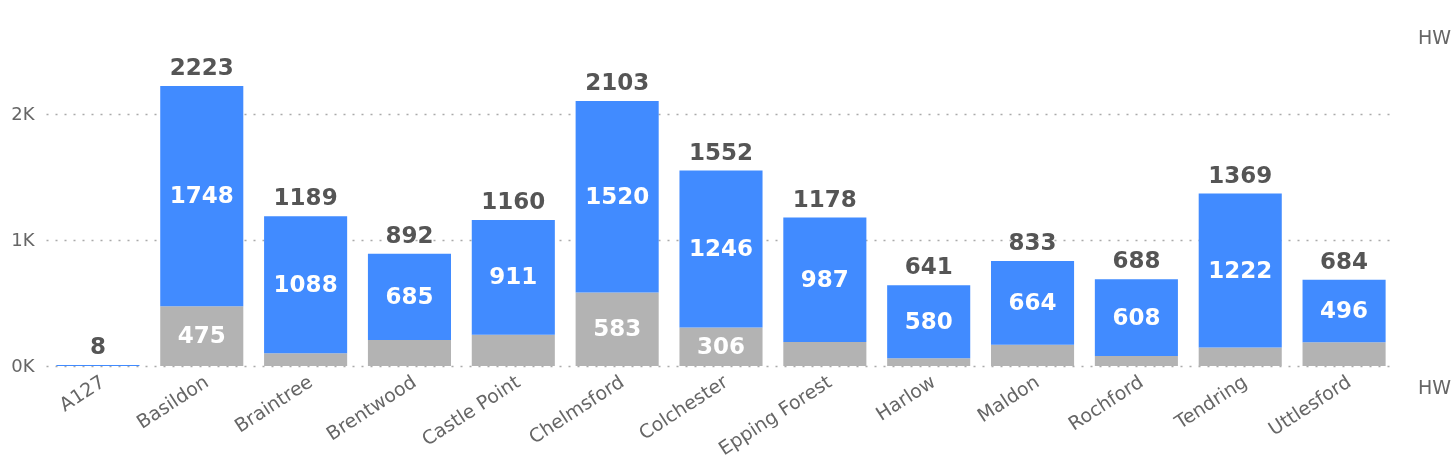 This screenshot has width=1455, height=473. I want to click on total-label: 1178, so click(824, 198).